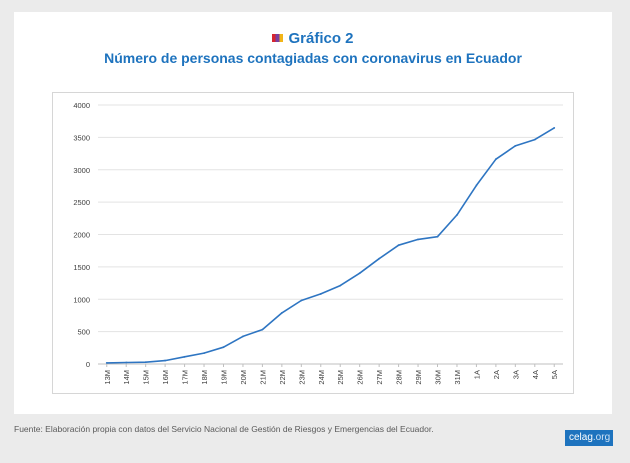  I want to click on y-tick-label: 500, so click(83, 332).